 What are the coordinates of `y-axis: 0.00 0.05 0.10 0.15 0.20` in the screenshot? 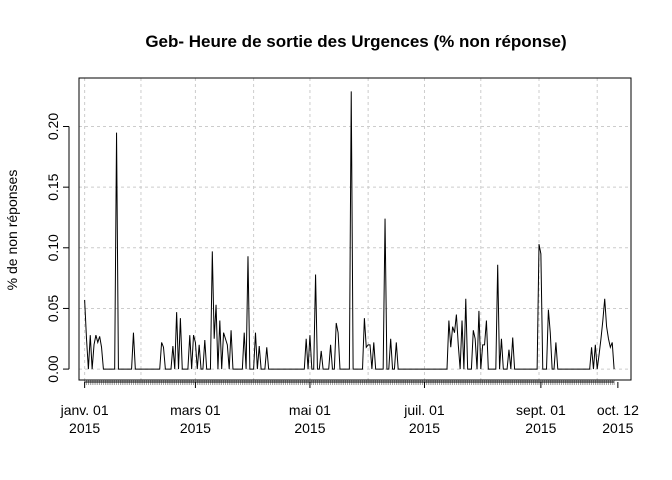 It's located at (57, 248).